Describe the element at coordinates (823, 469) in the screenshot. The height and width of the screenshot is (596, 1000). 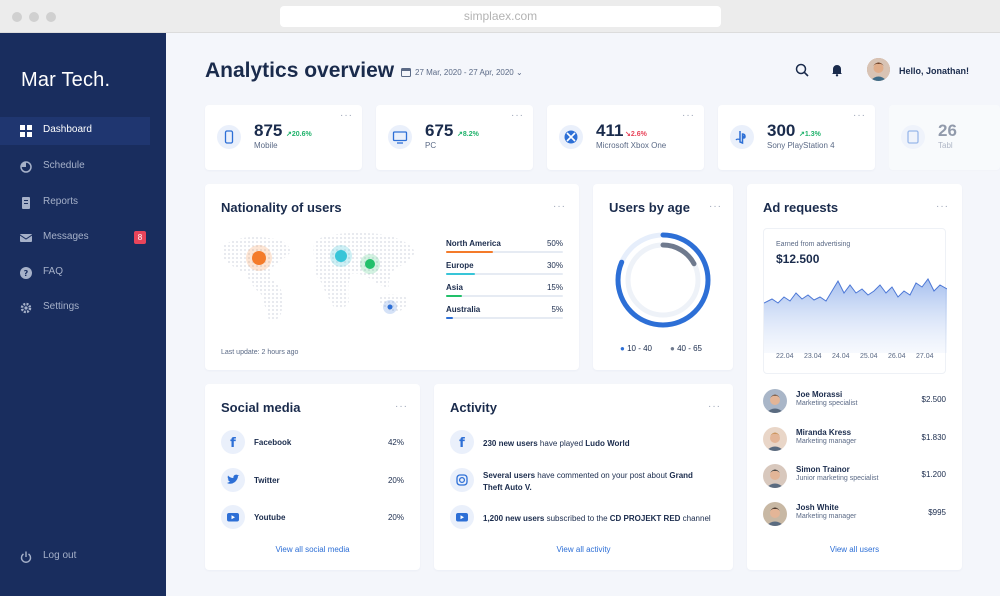
I see `person-name: Simon Trainor` at that location.